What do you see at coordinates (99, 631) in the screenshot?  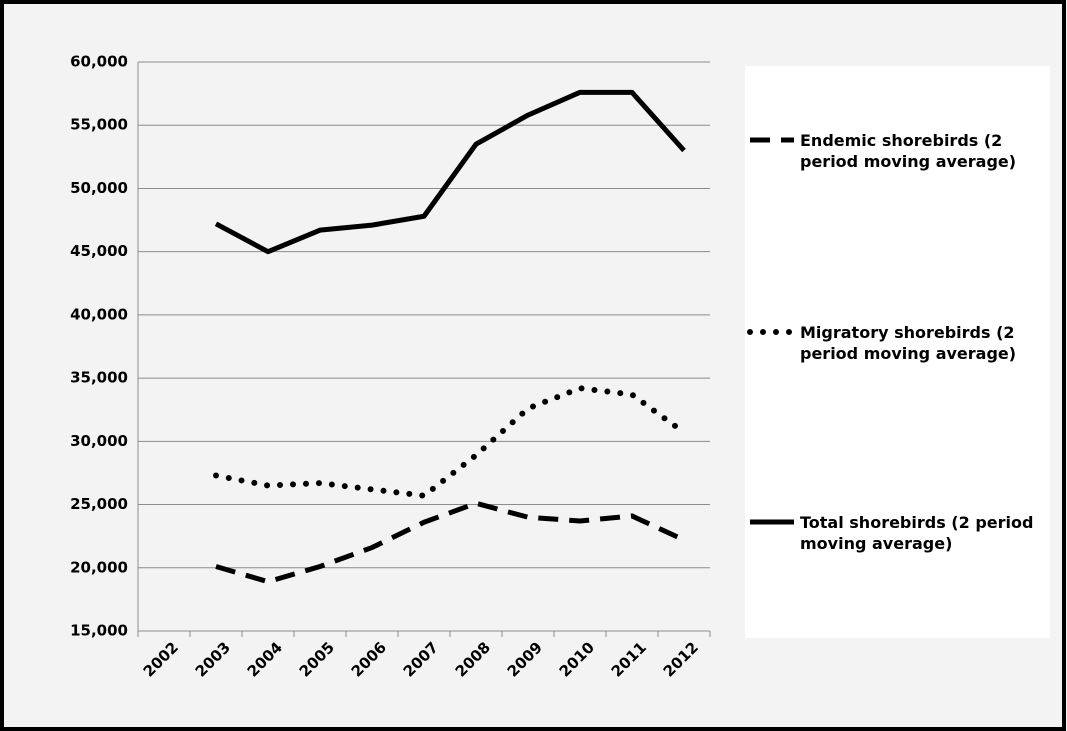 I see `y-tick-label: 15,000` at bounding box center [99, 631].